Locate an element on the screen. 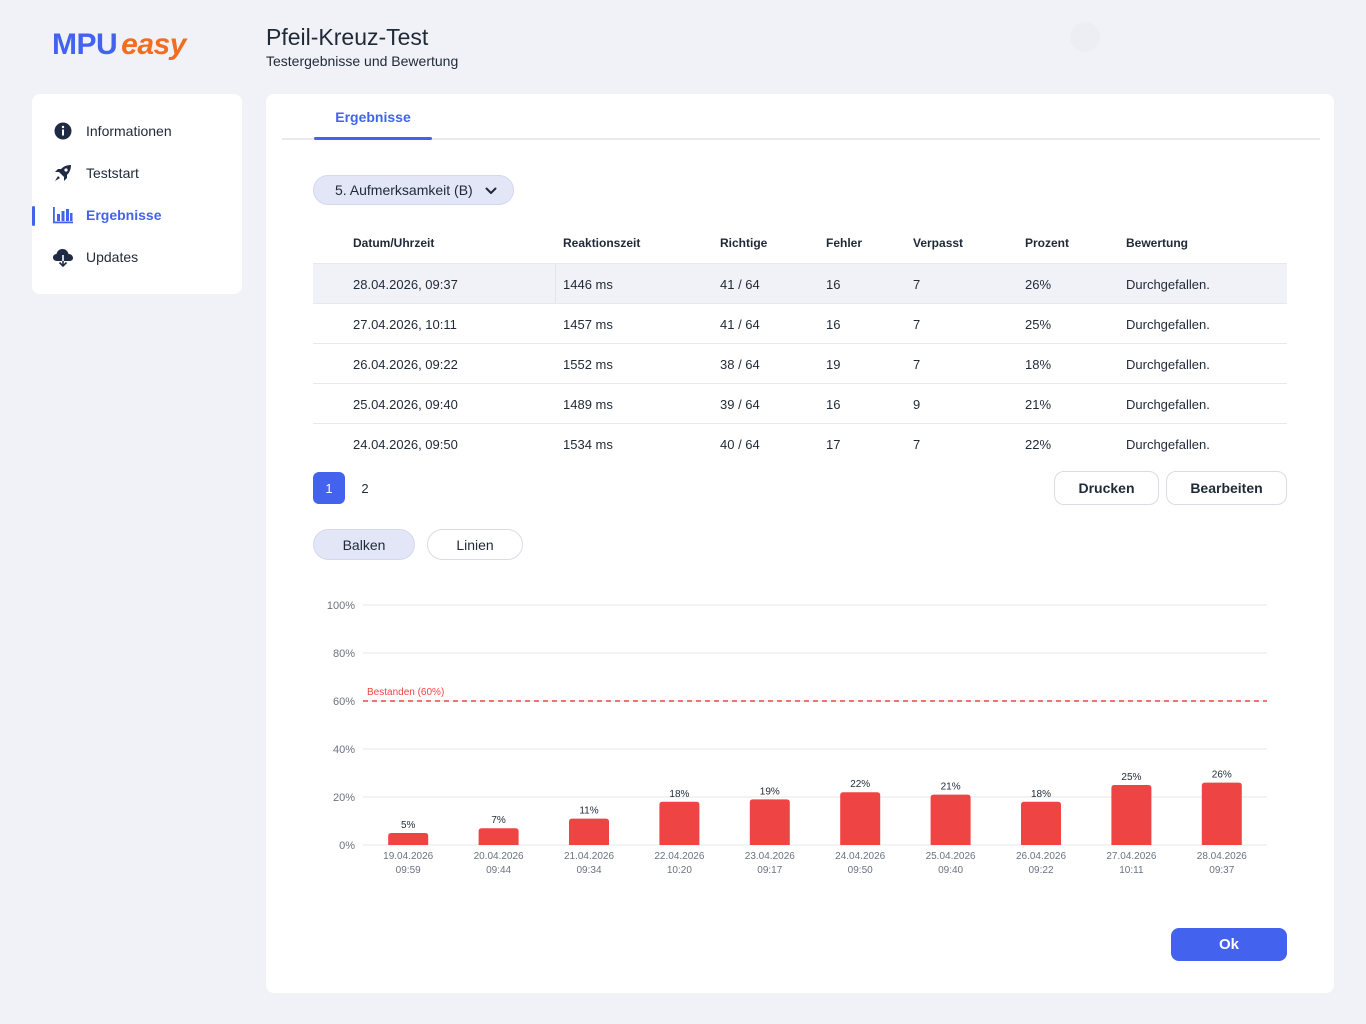  chevron-down-icon is located at coordinates (491, 192).